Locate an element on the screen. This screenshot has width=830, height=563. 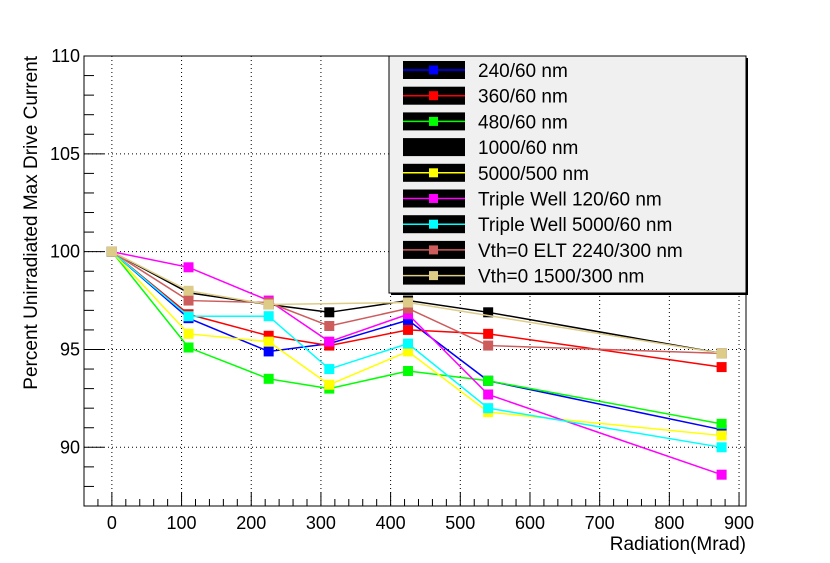
y-axis-title: Percent Unirradiated Max Drive Current is located at coordinates (31, 222).